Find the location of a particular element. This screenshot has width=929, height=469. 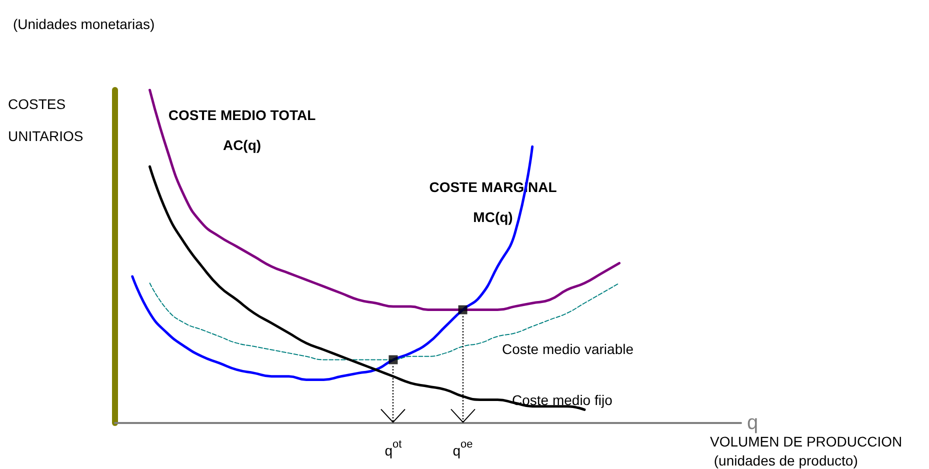

series-label: Coste medio variable is located at coordinates (568, 349).